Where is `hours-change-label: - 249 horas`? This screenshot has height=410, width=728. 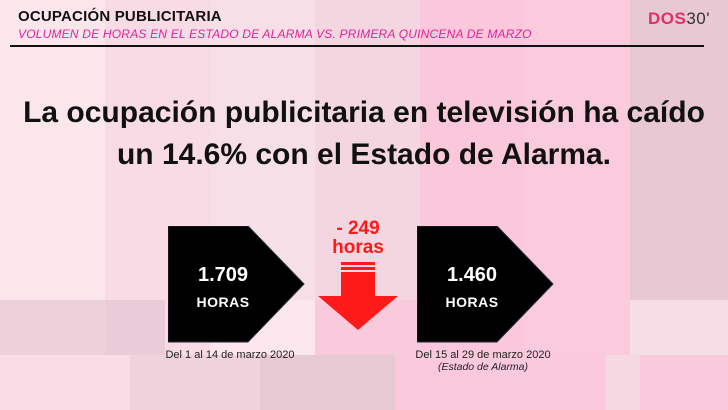
hours-change-label: - 249 horas is located at coordinates (358, 238).